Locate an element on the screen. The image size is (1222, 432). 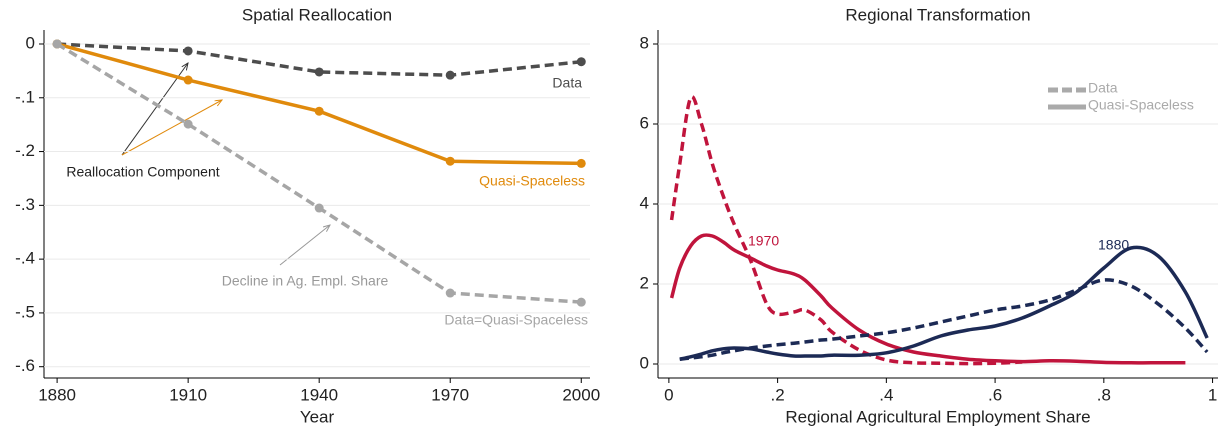
legend-label: Quasi-Spaceless is located at coordinates (1141, 105).